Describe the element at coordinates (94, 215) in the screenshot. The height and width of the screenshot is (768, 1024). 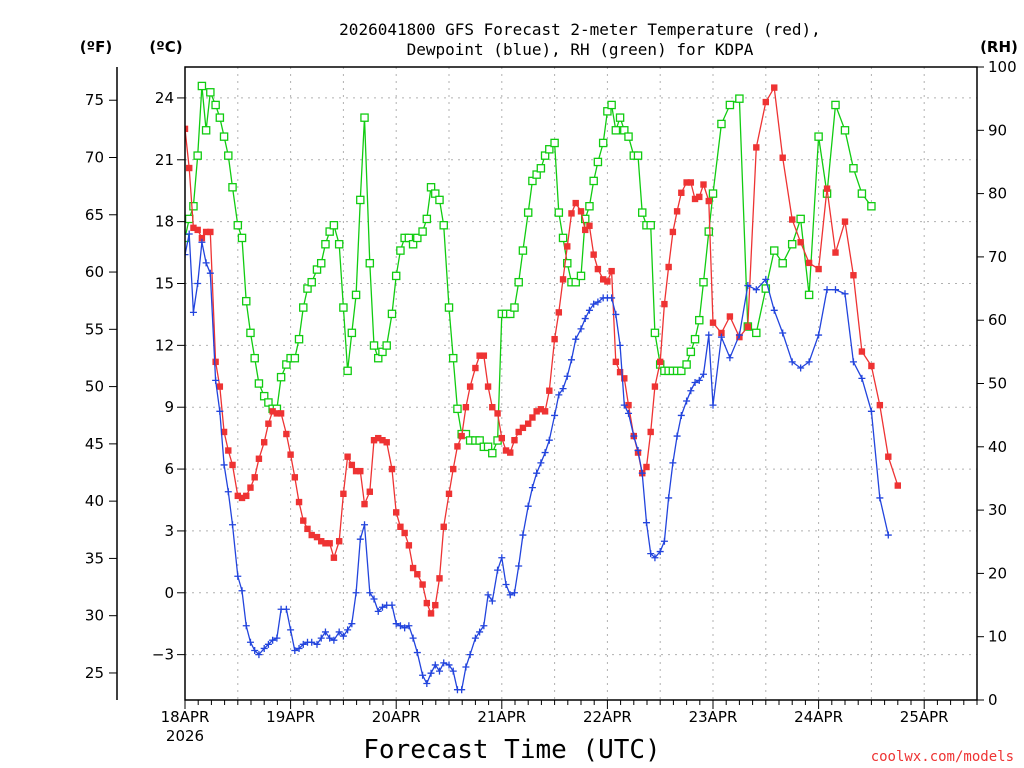
I see `fahrenheit-tick-label: 65` at that location.